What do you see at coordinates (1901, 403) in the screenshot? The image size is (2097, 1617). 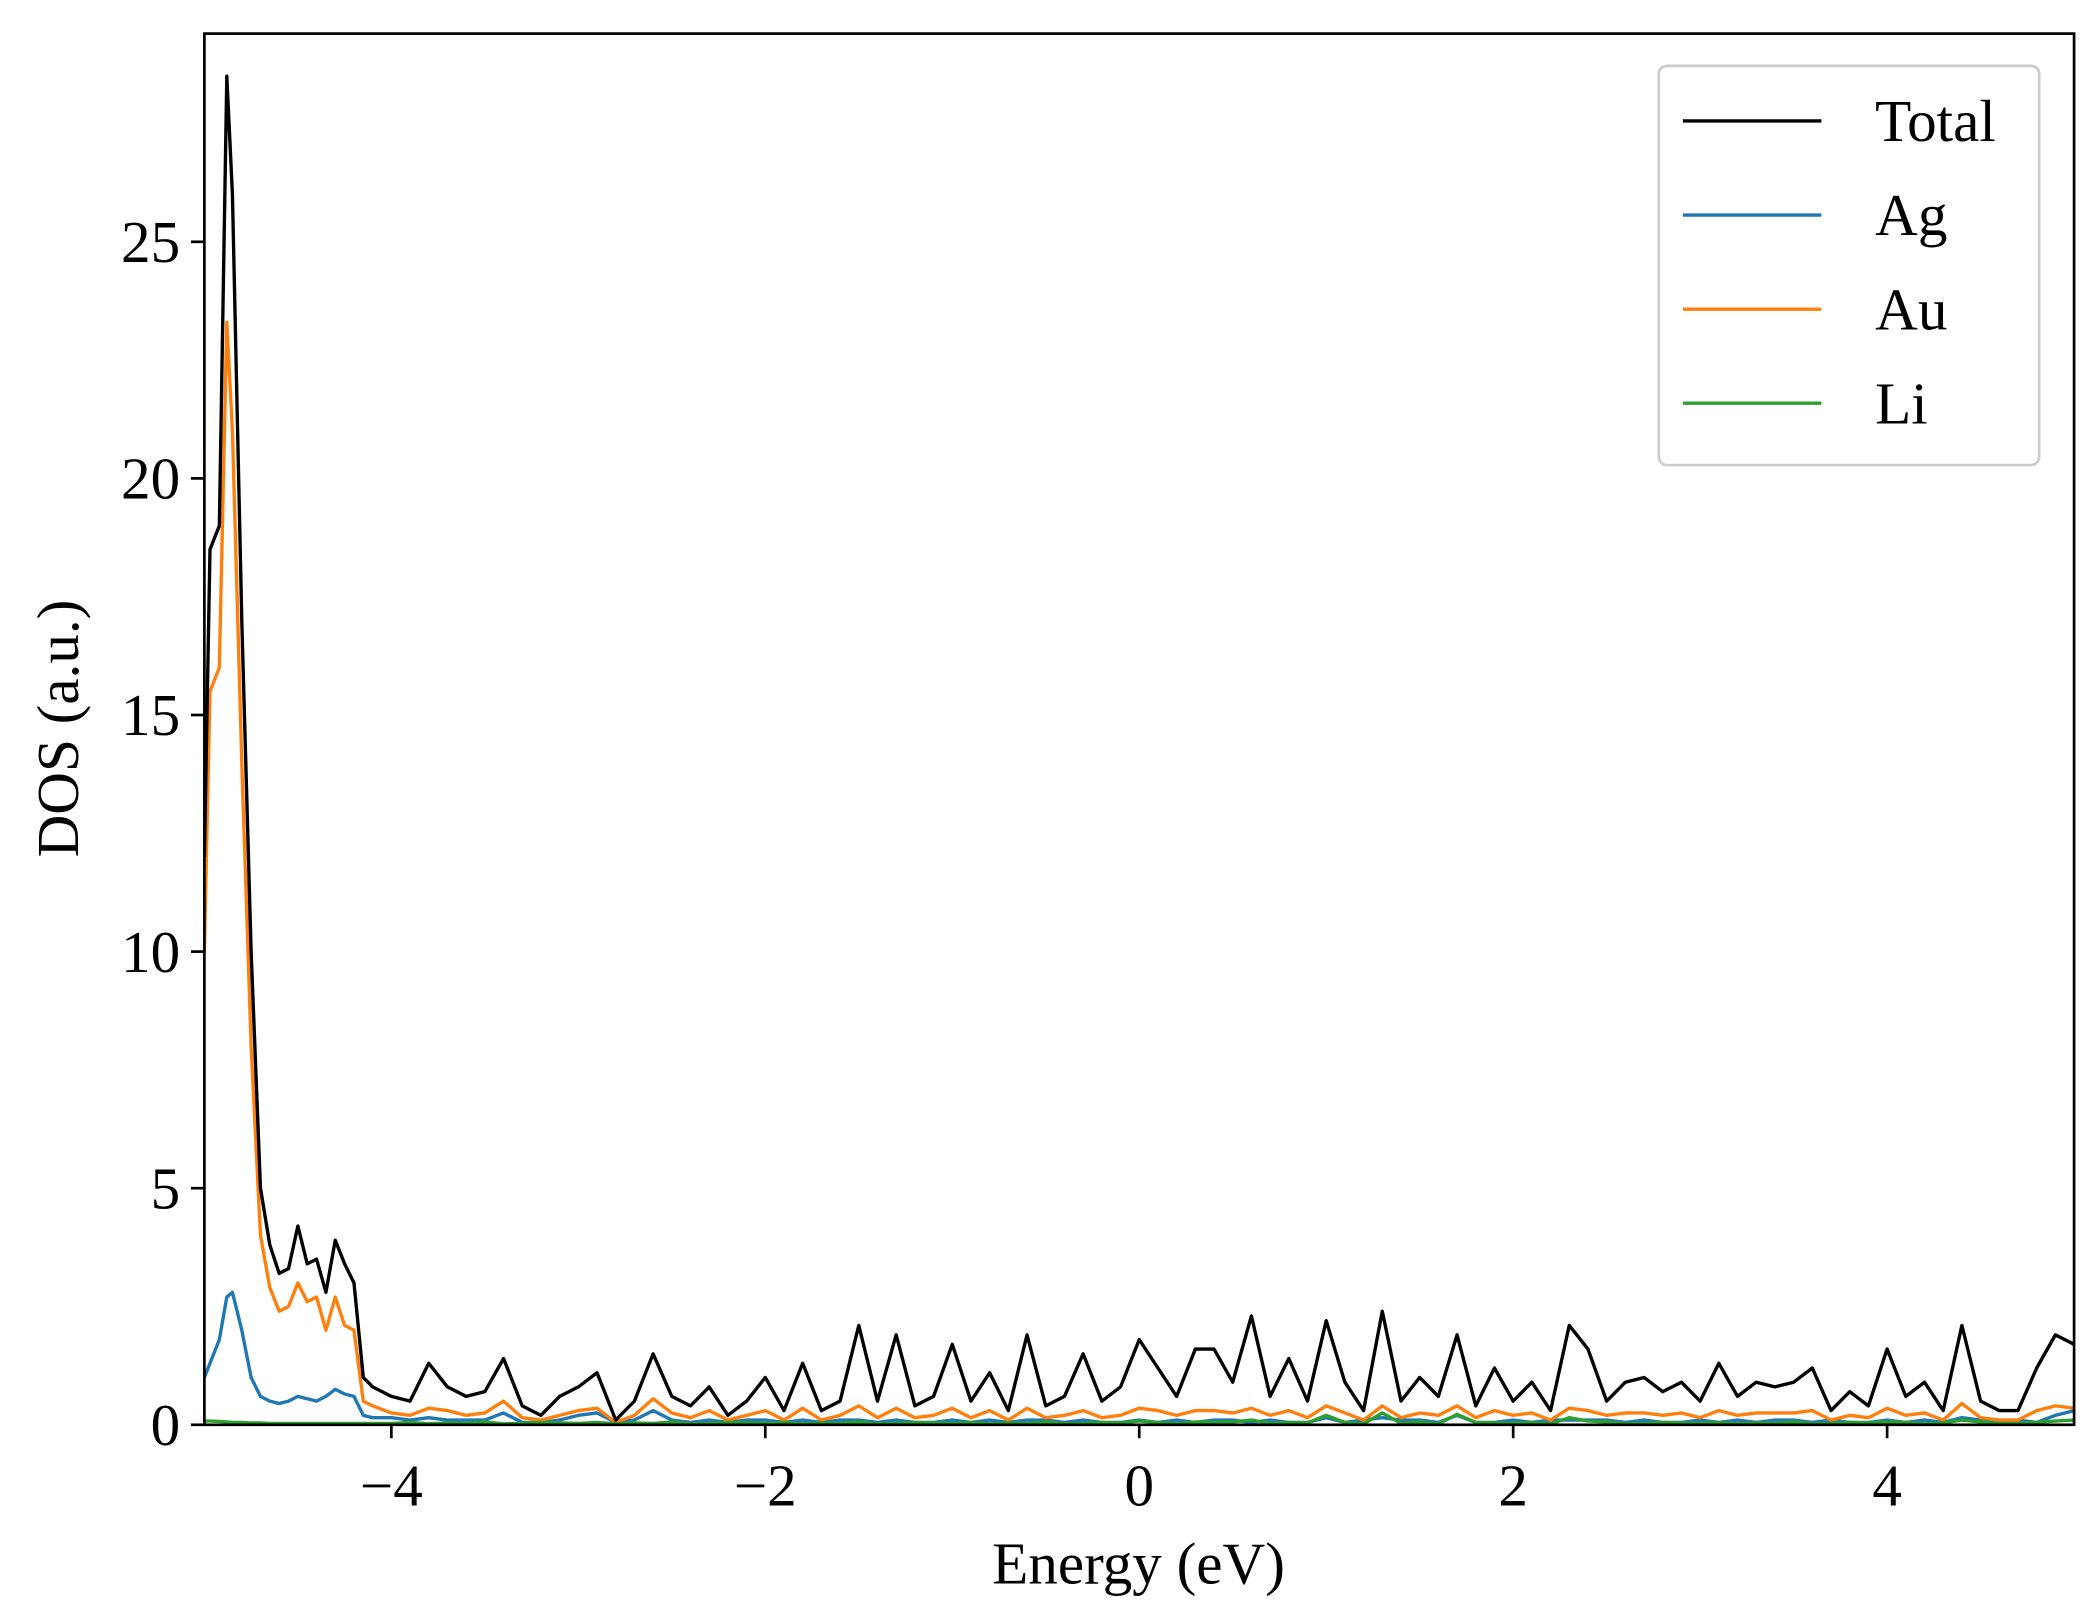 I see `legend-label: Li` at bounding box center [1901, 403].